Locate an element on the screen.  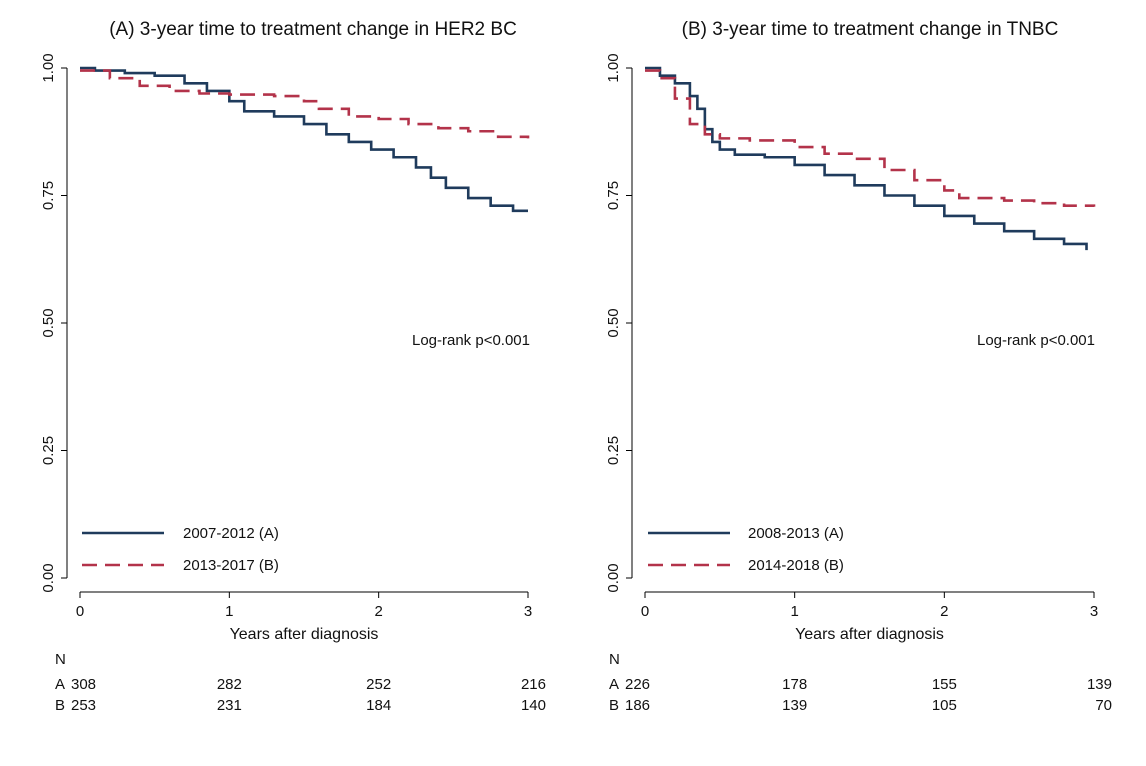
y-tick-label-b: 0.50 is located at coordinates (613, 322).